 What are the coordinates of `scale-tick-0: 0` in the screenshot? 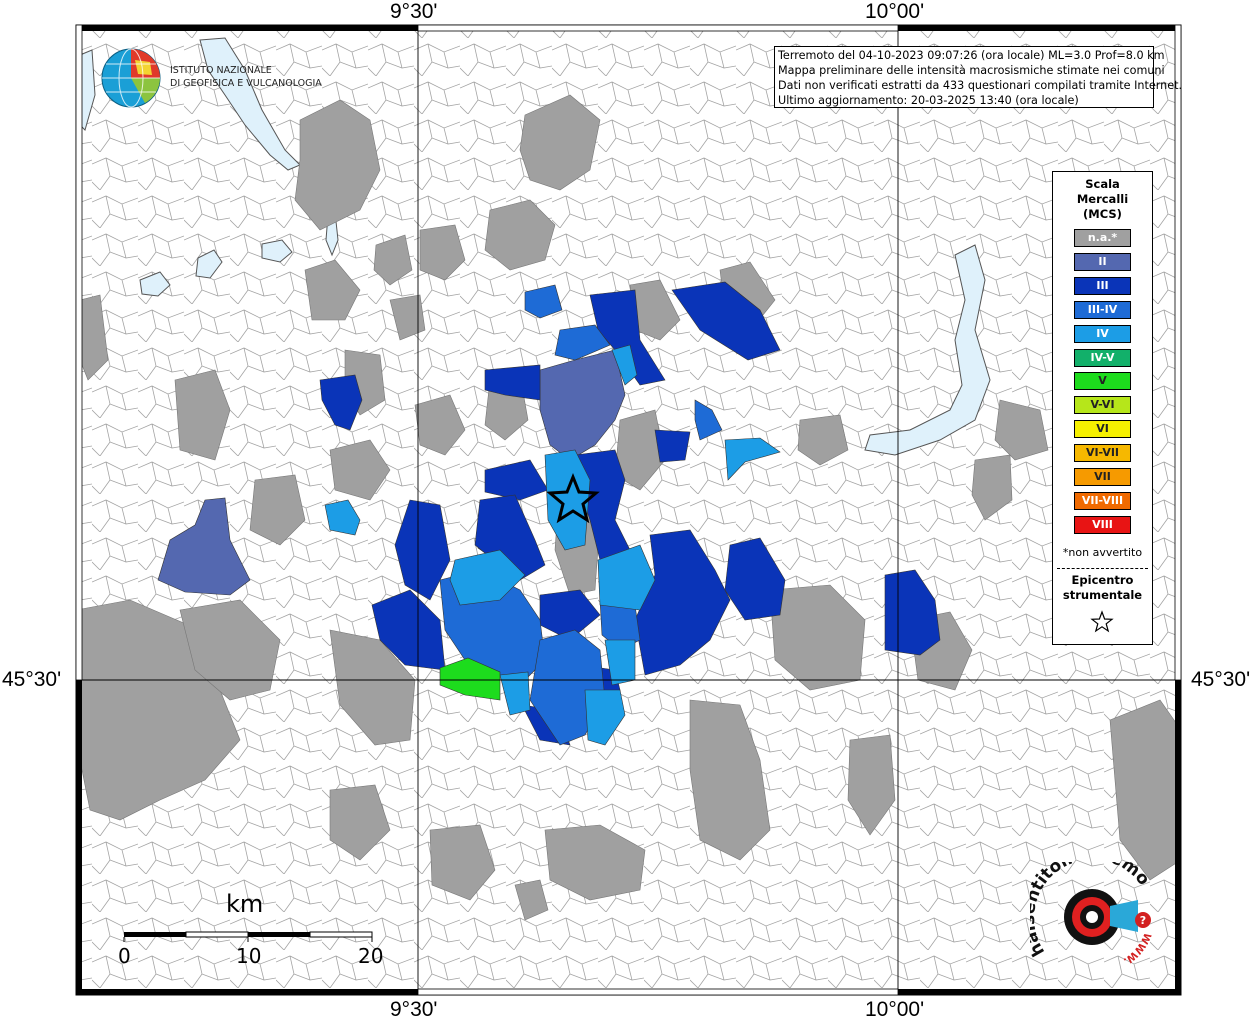 It's located at (124, 956).